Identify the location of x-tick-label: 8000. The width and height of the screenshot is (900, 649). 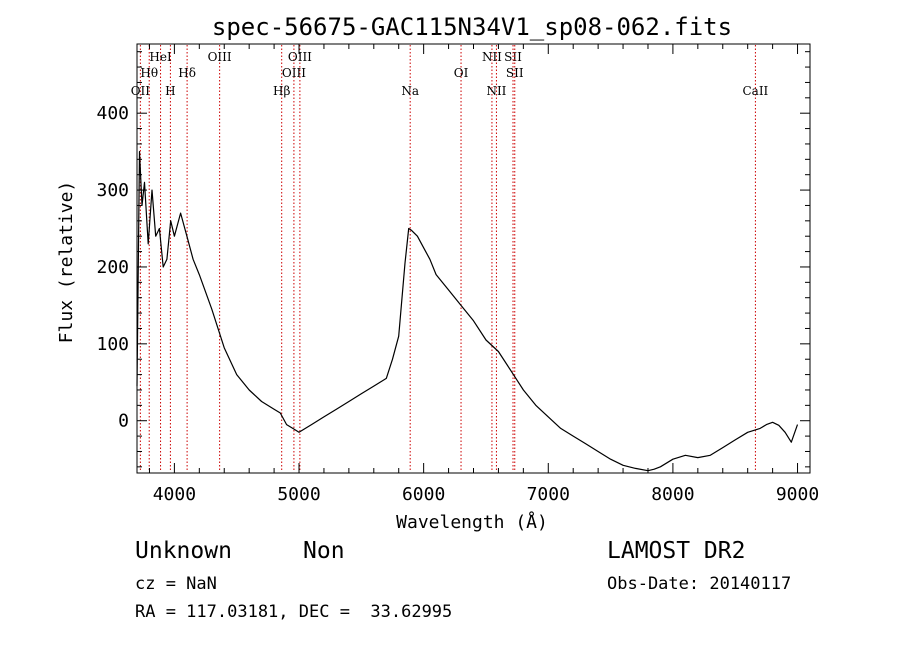
(672, 494).